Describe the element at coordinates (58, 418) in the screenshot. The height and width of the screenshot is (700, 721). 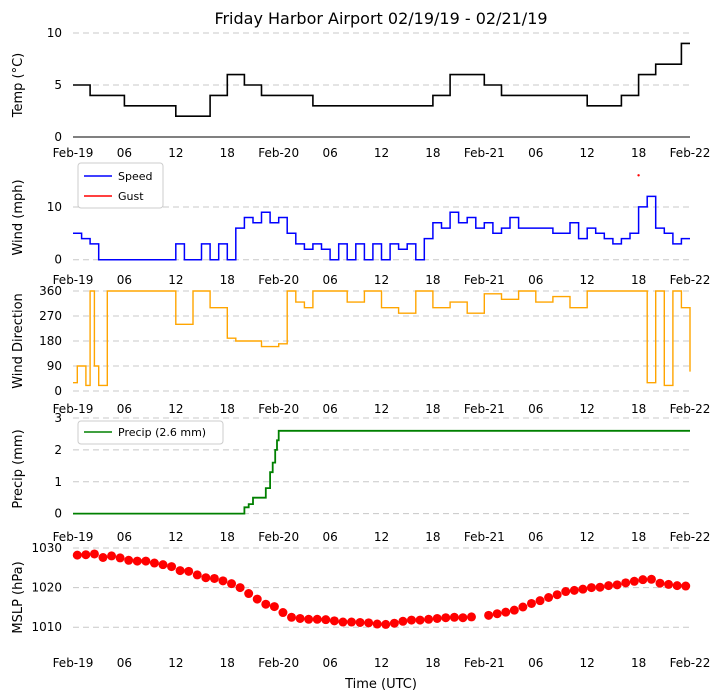
I see `y-tick-label: 3` at that location.